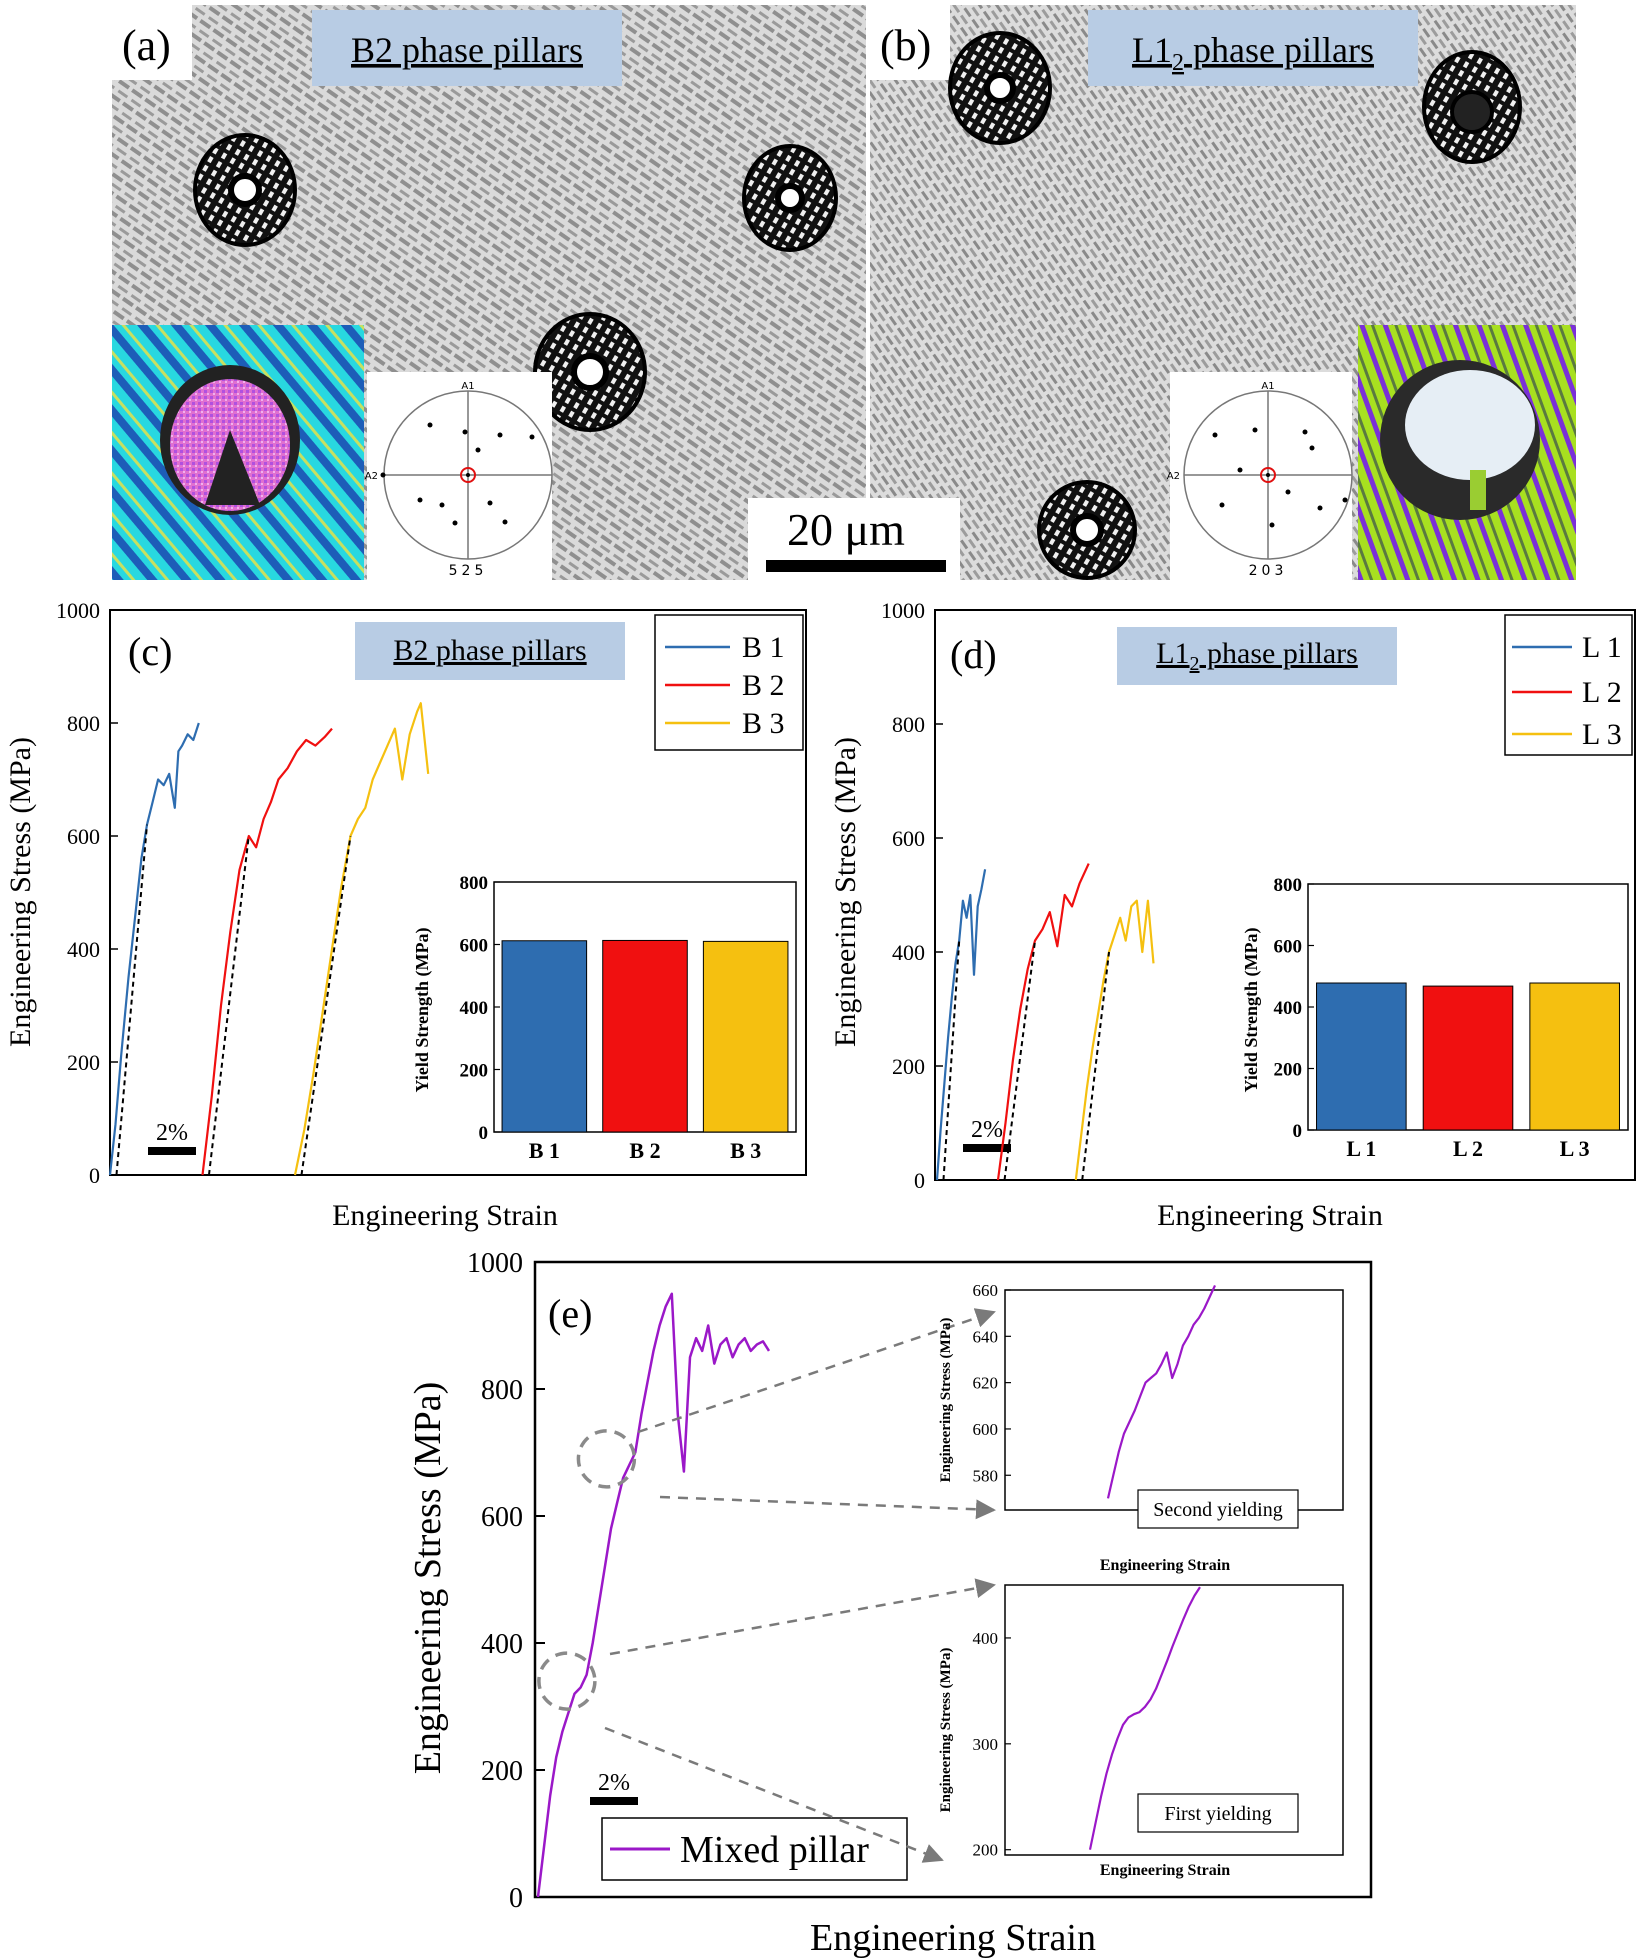 This screenshot has width=1646, height=1959. Describe the element at coordinates (570, 1313) in the screenshot. I see `chart-e-letter: (e)` at that location.